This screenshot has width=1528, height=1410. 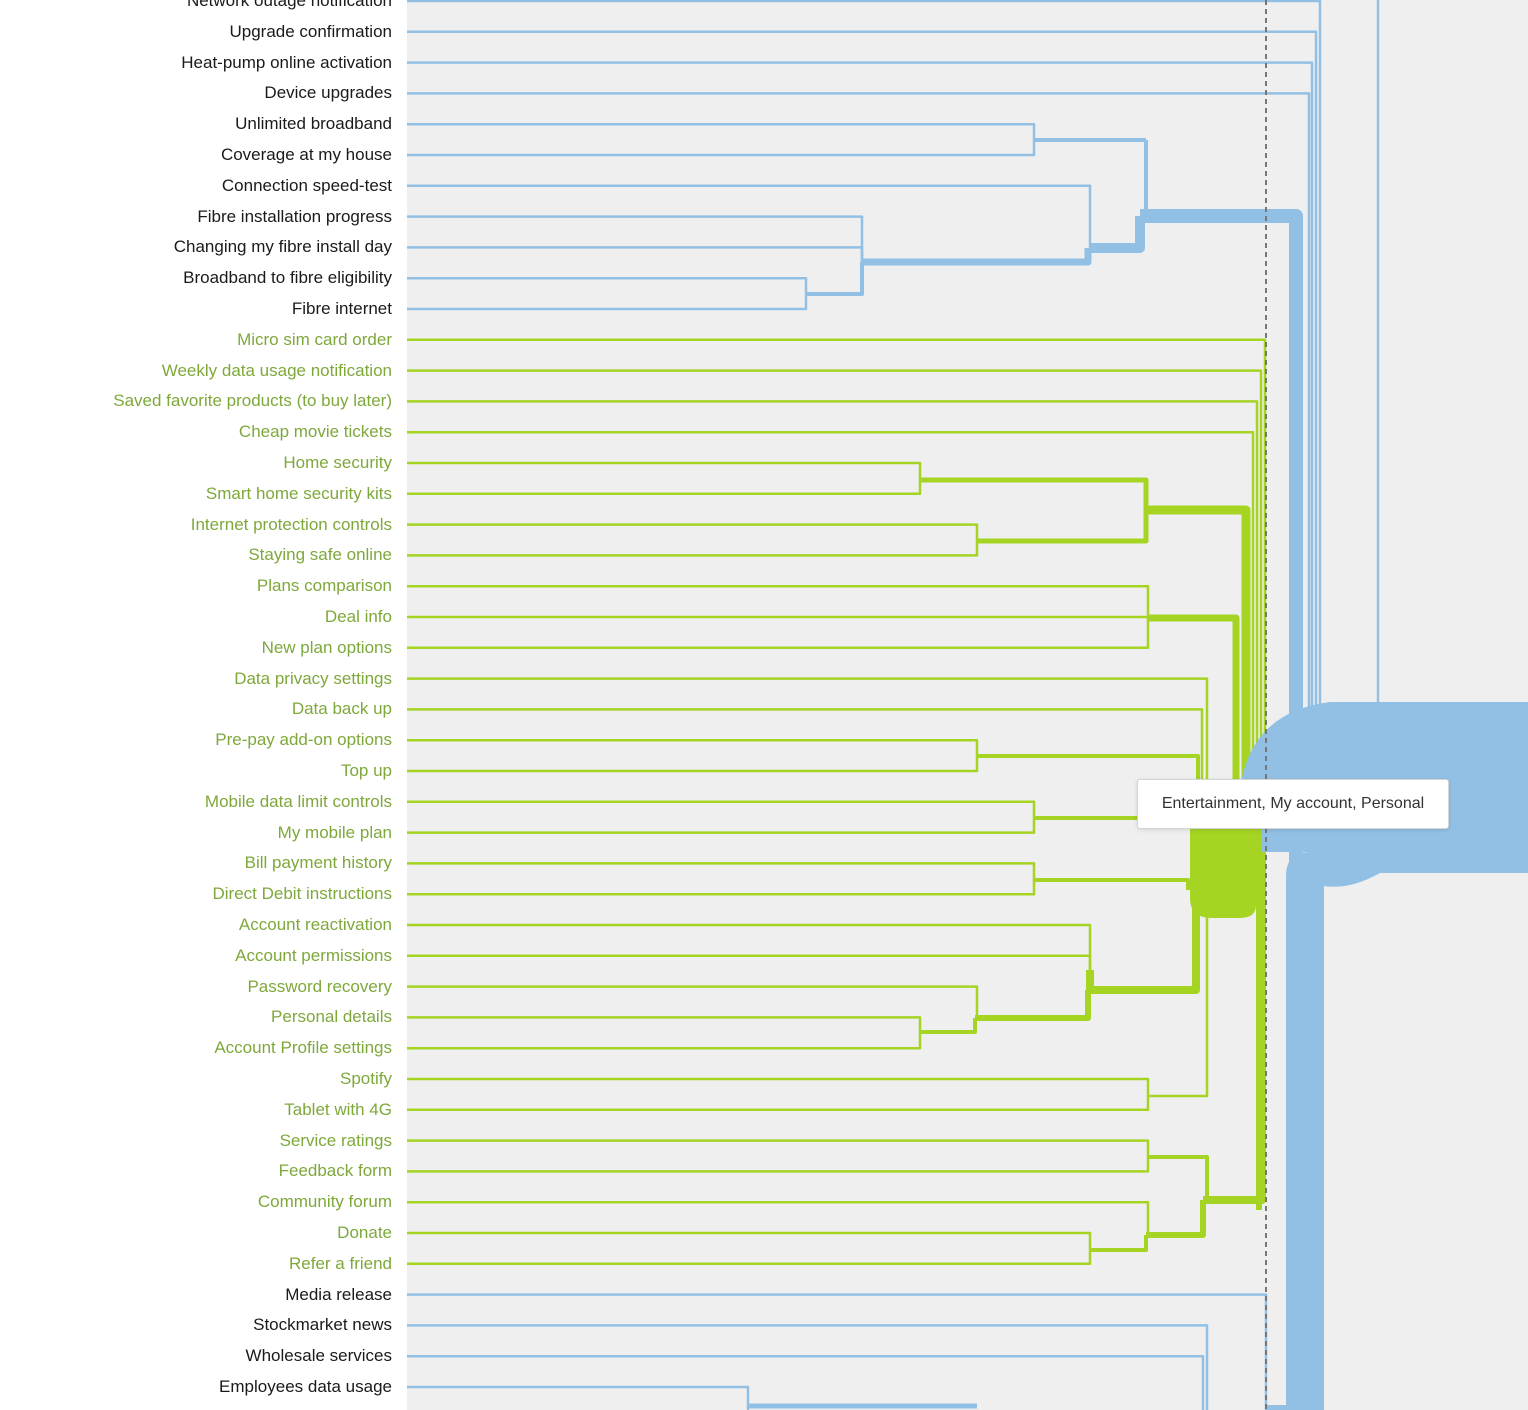 What do you see at coordinates (358, 616) in the screenshot?
I see `leaf-label: Deal info` at bounding box center [358, 616].